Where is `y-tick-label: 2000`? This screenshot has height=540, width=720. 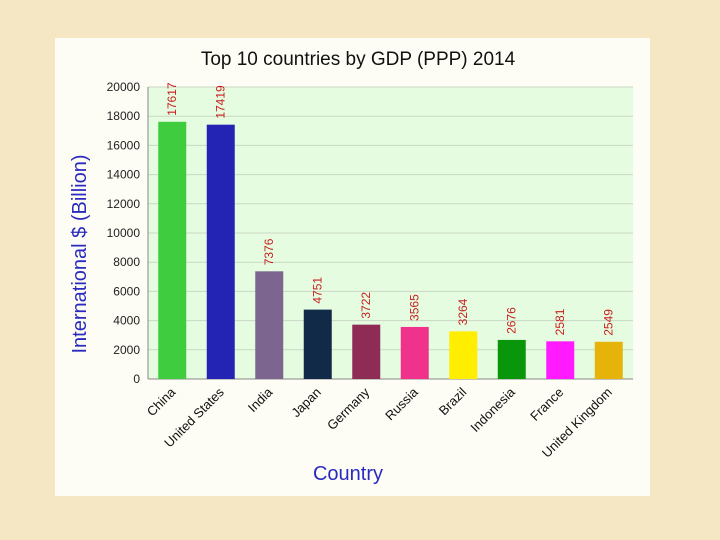 y-tick-label: 2000 is located at coordinates (126, 350).